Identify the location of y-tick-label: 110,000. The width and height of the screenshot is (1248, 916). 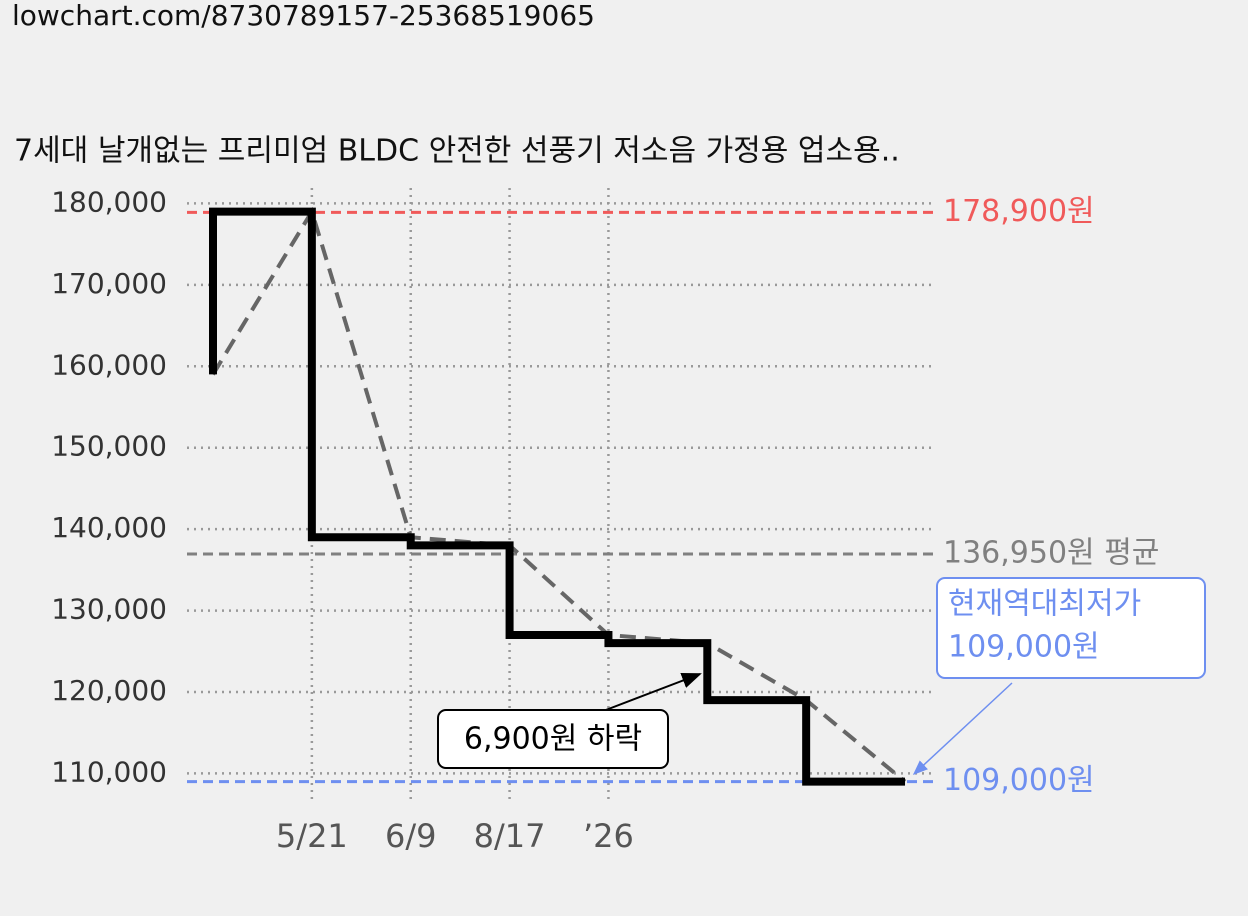
(109, 771).